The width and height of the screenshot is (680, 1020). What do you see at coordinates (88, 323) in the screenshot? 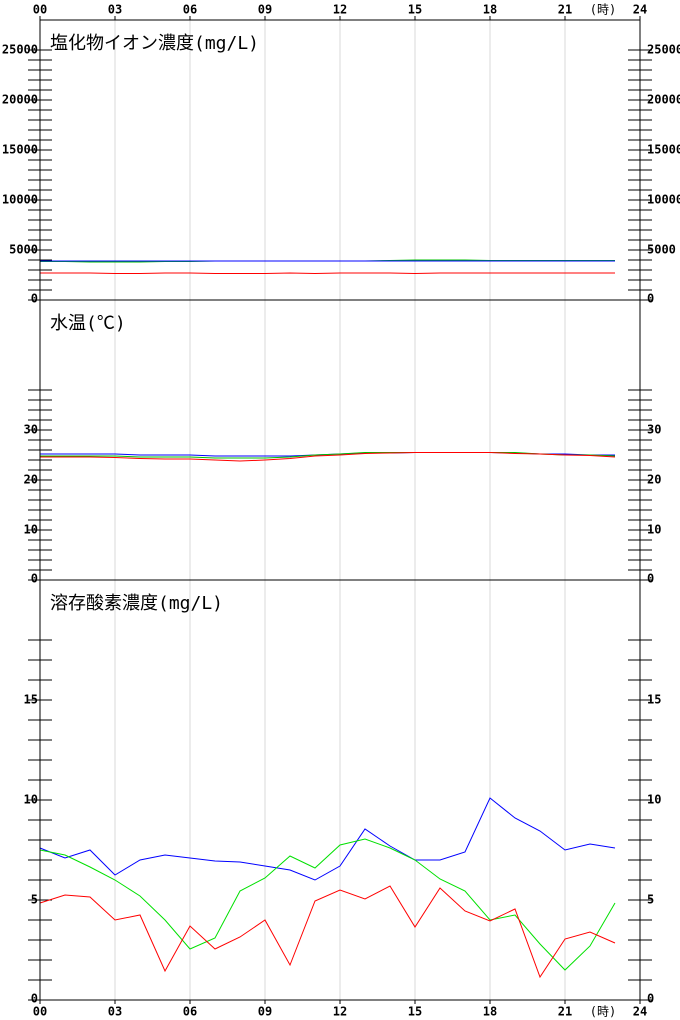
I see `panel-title: 水温(℃)` at bounding box center [88, 323].